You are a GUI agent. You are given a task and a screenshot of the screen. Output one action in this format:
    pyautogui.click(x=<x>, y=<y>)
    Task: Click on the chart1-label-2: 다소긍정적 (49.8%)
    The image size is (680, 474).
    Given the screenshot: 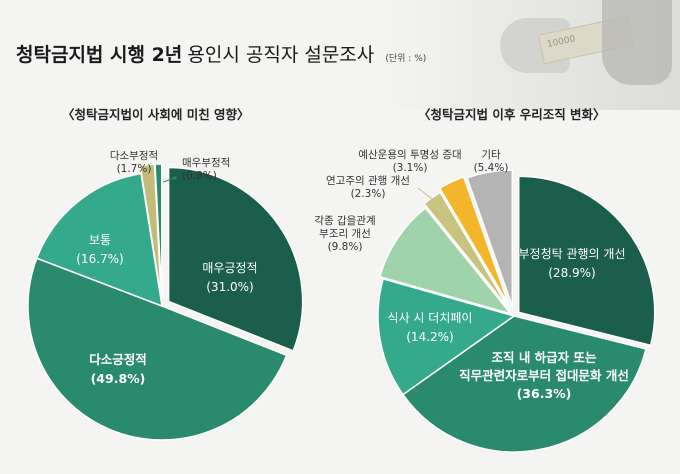 What is the action you would take?
    pyautogui.click(x=118, y=369)
    